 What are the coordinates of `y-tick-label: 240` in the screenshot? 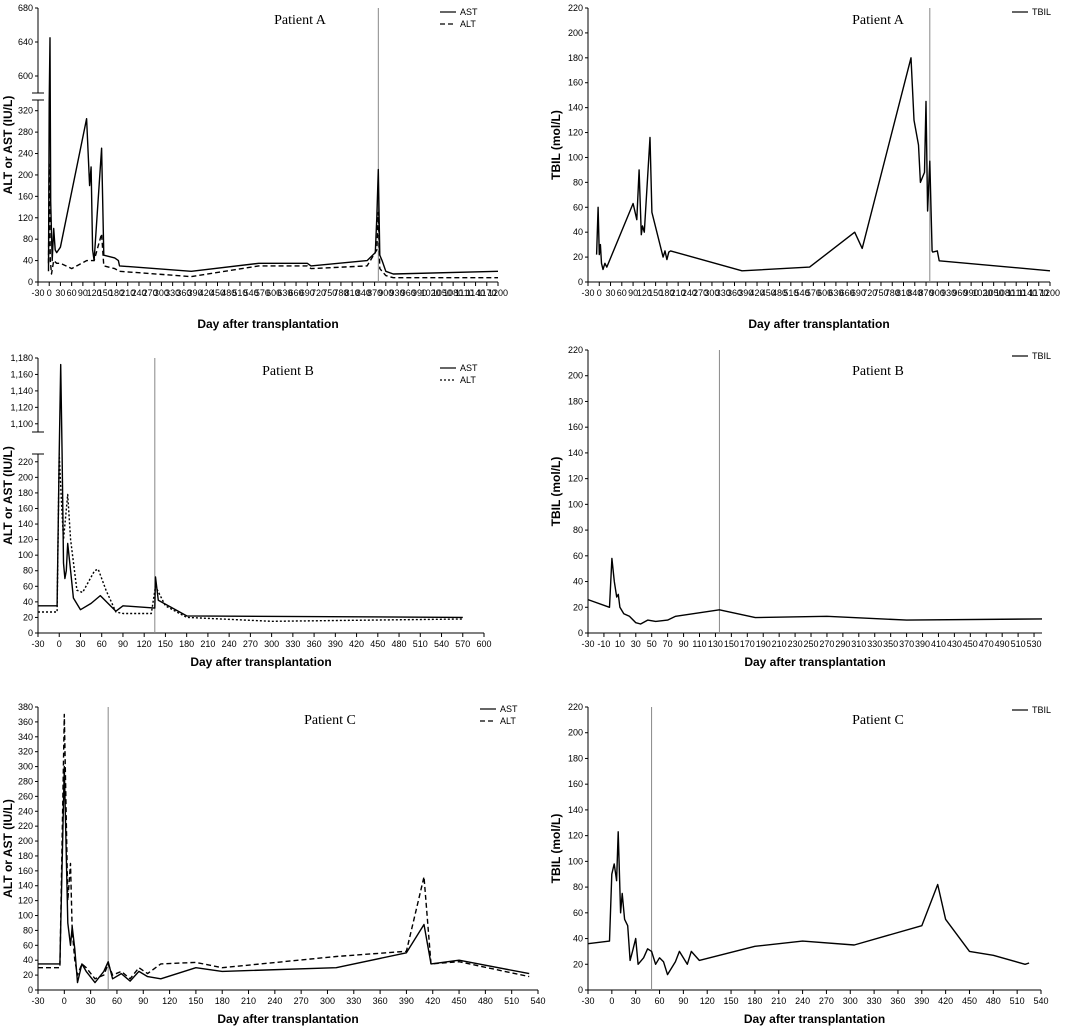 It's located at (25, 811).